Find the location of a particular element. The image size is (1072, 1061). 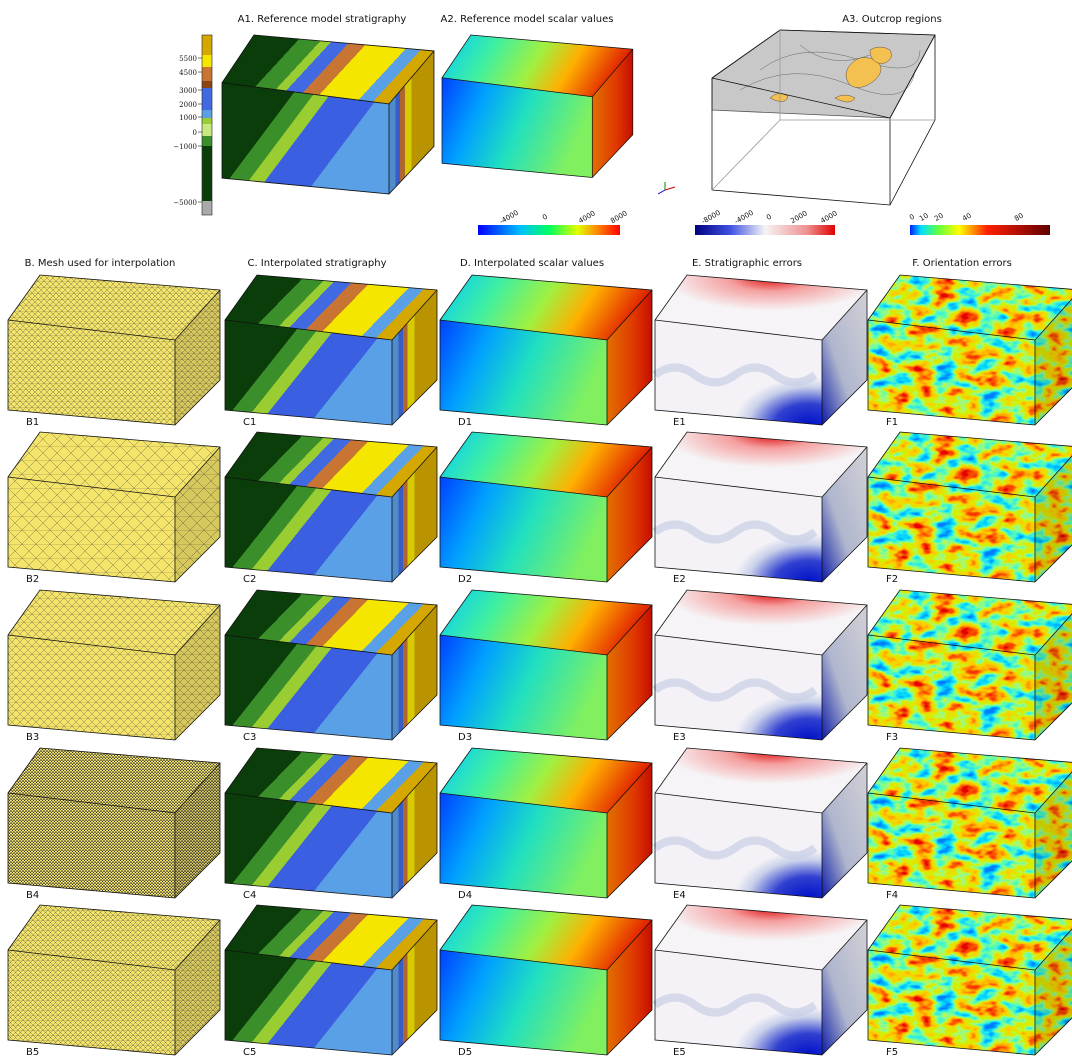

colorbar-tick-label: 20 is located at coordinates (939, 217).